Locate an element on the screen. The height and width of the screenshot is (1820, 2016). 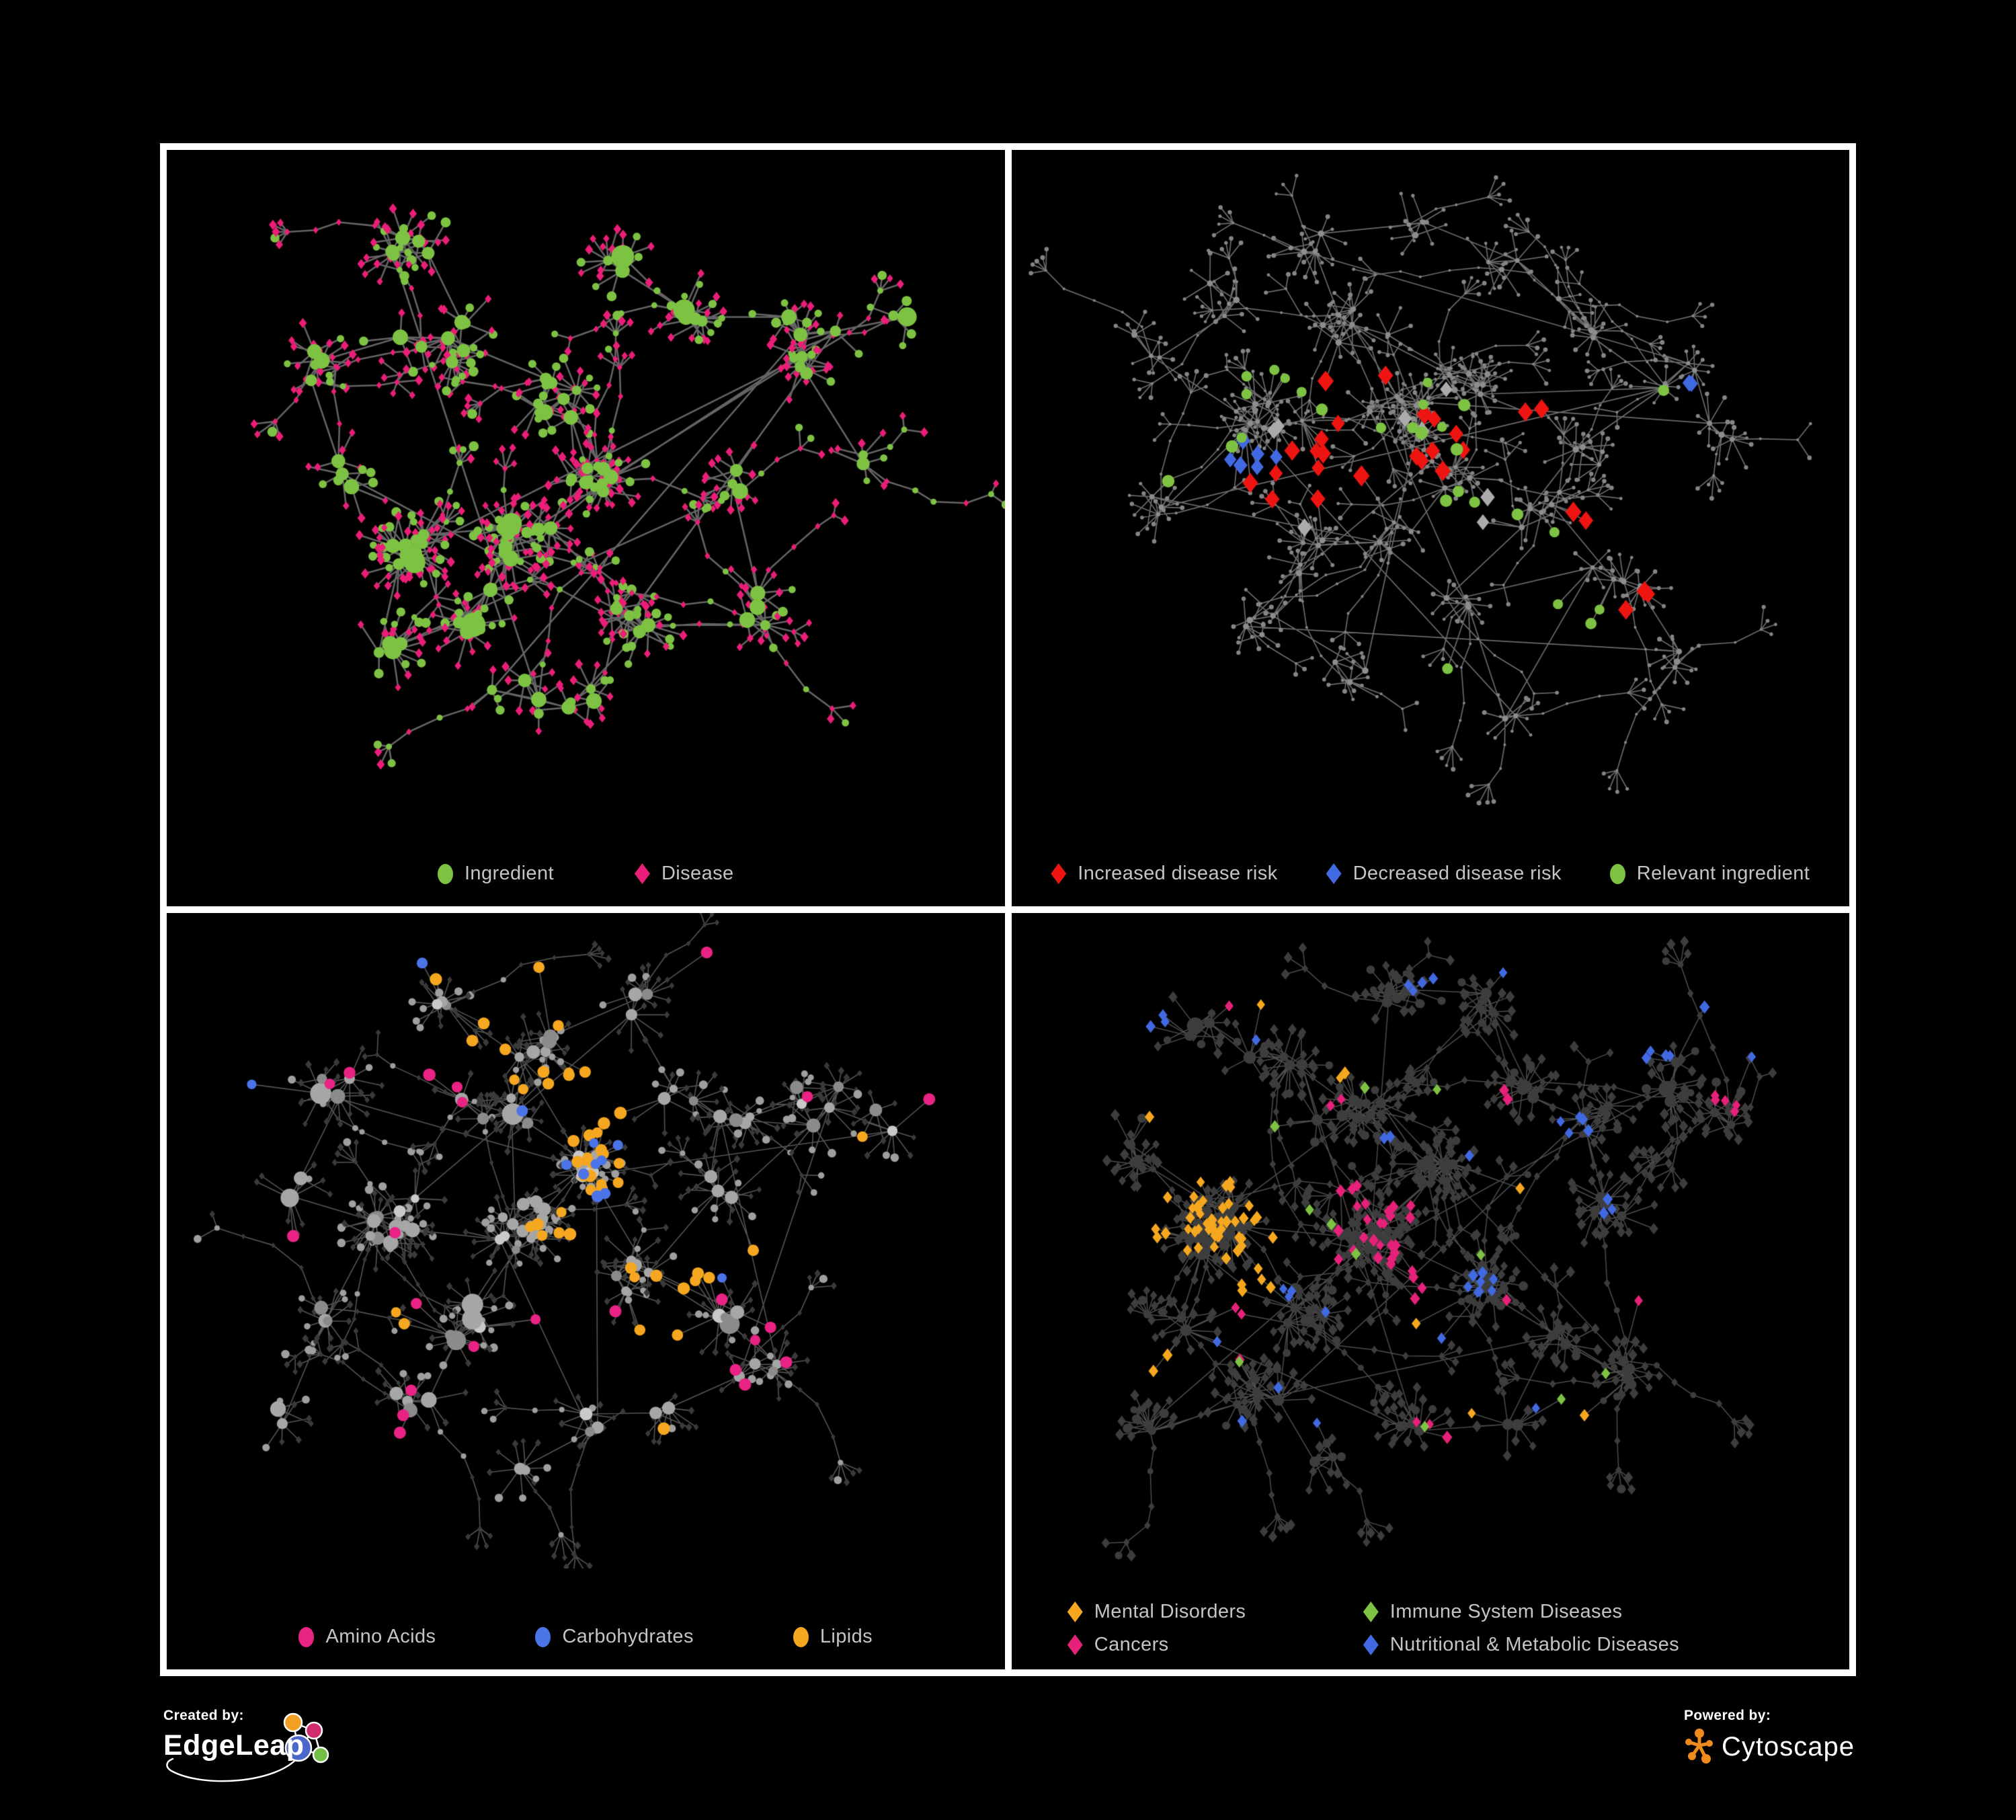
cancers-diamond-icon is located at coordinates (1075, 1644).